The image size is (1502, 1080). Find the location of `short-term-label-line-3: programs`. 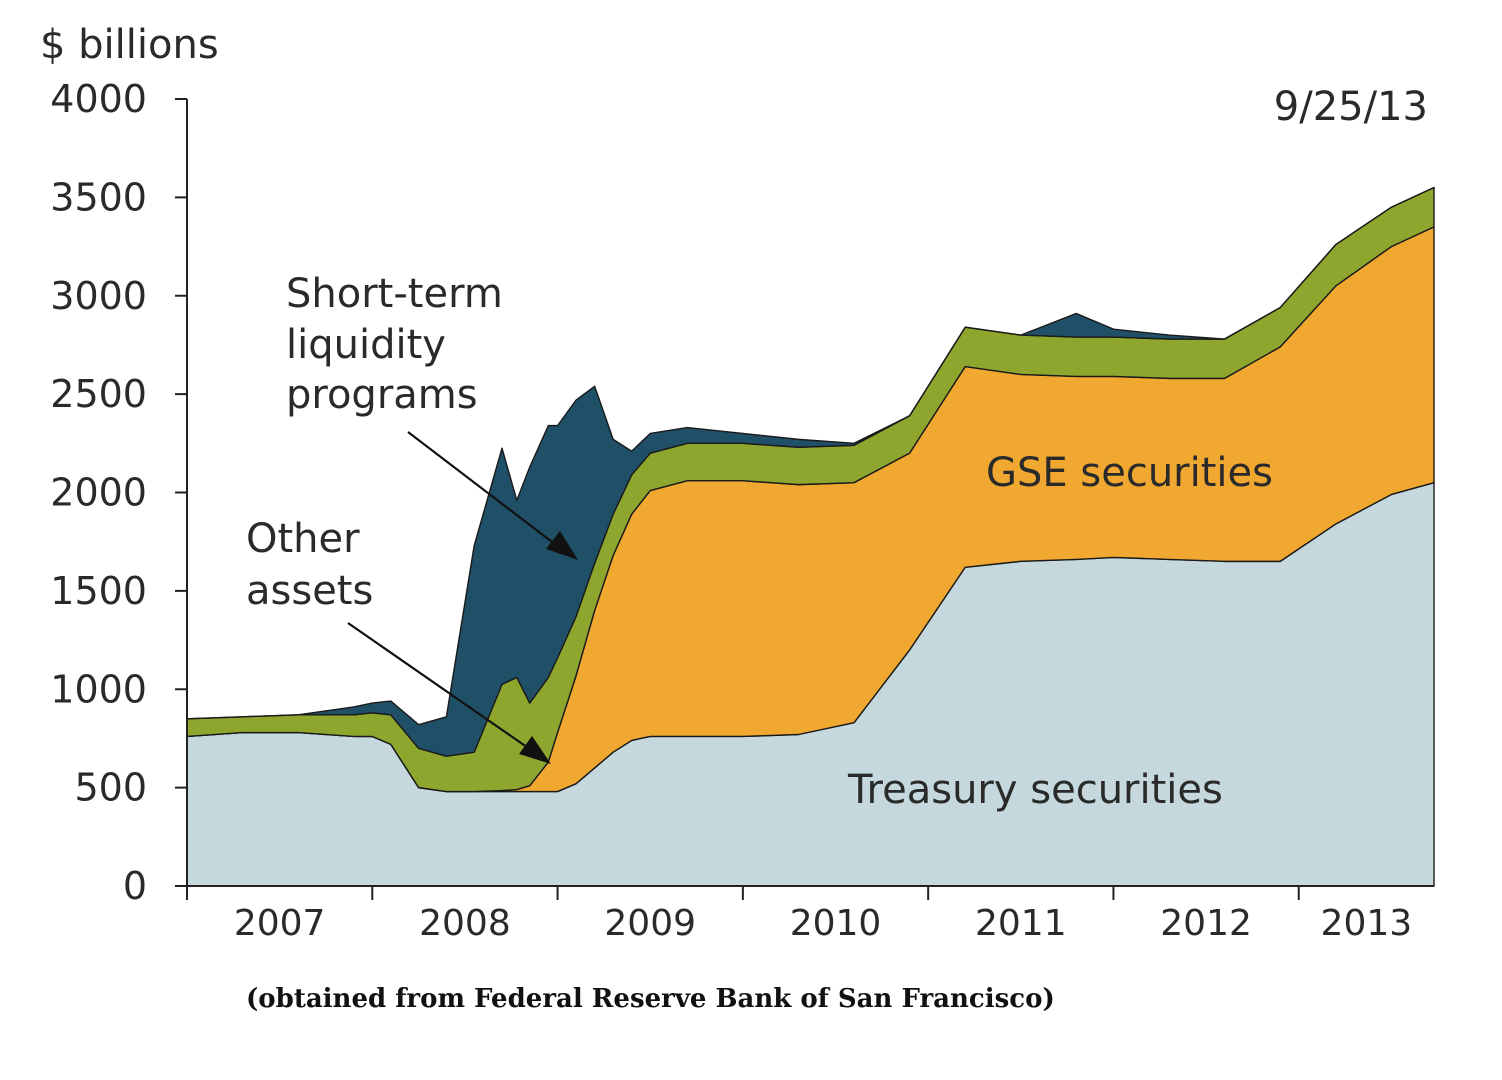

short-term-label-line-3: programs is located at coordinates (382, 395).